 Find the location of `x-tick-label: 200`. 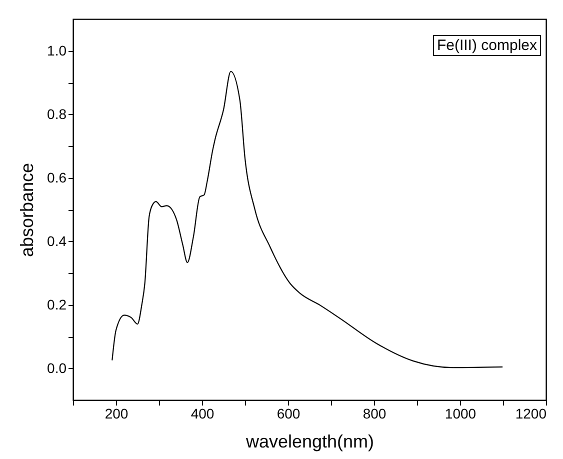

x-tick-label: 200 is located at coordinates (116, 414).